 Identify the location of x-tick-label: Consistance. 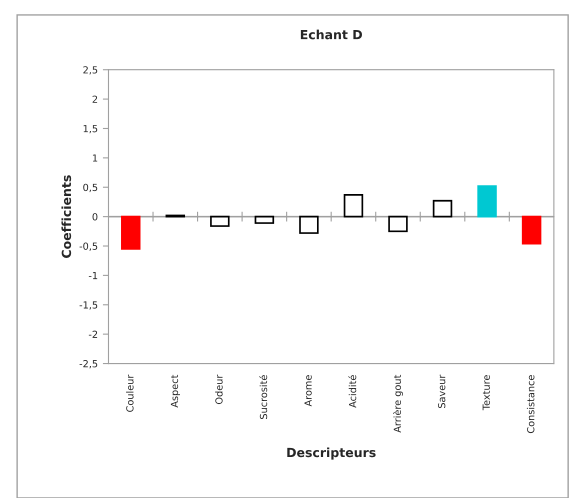
(530, 404).